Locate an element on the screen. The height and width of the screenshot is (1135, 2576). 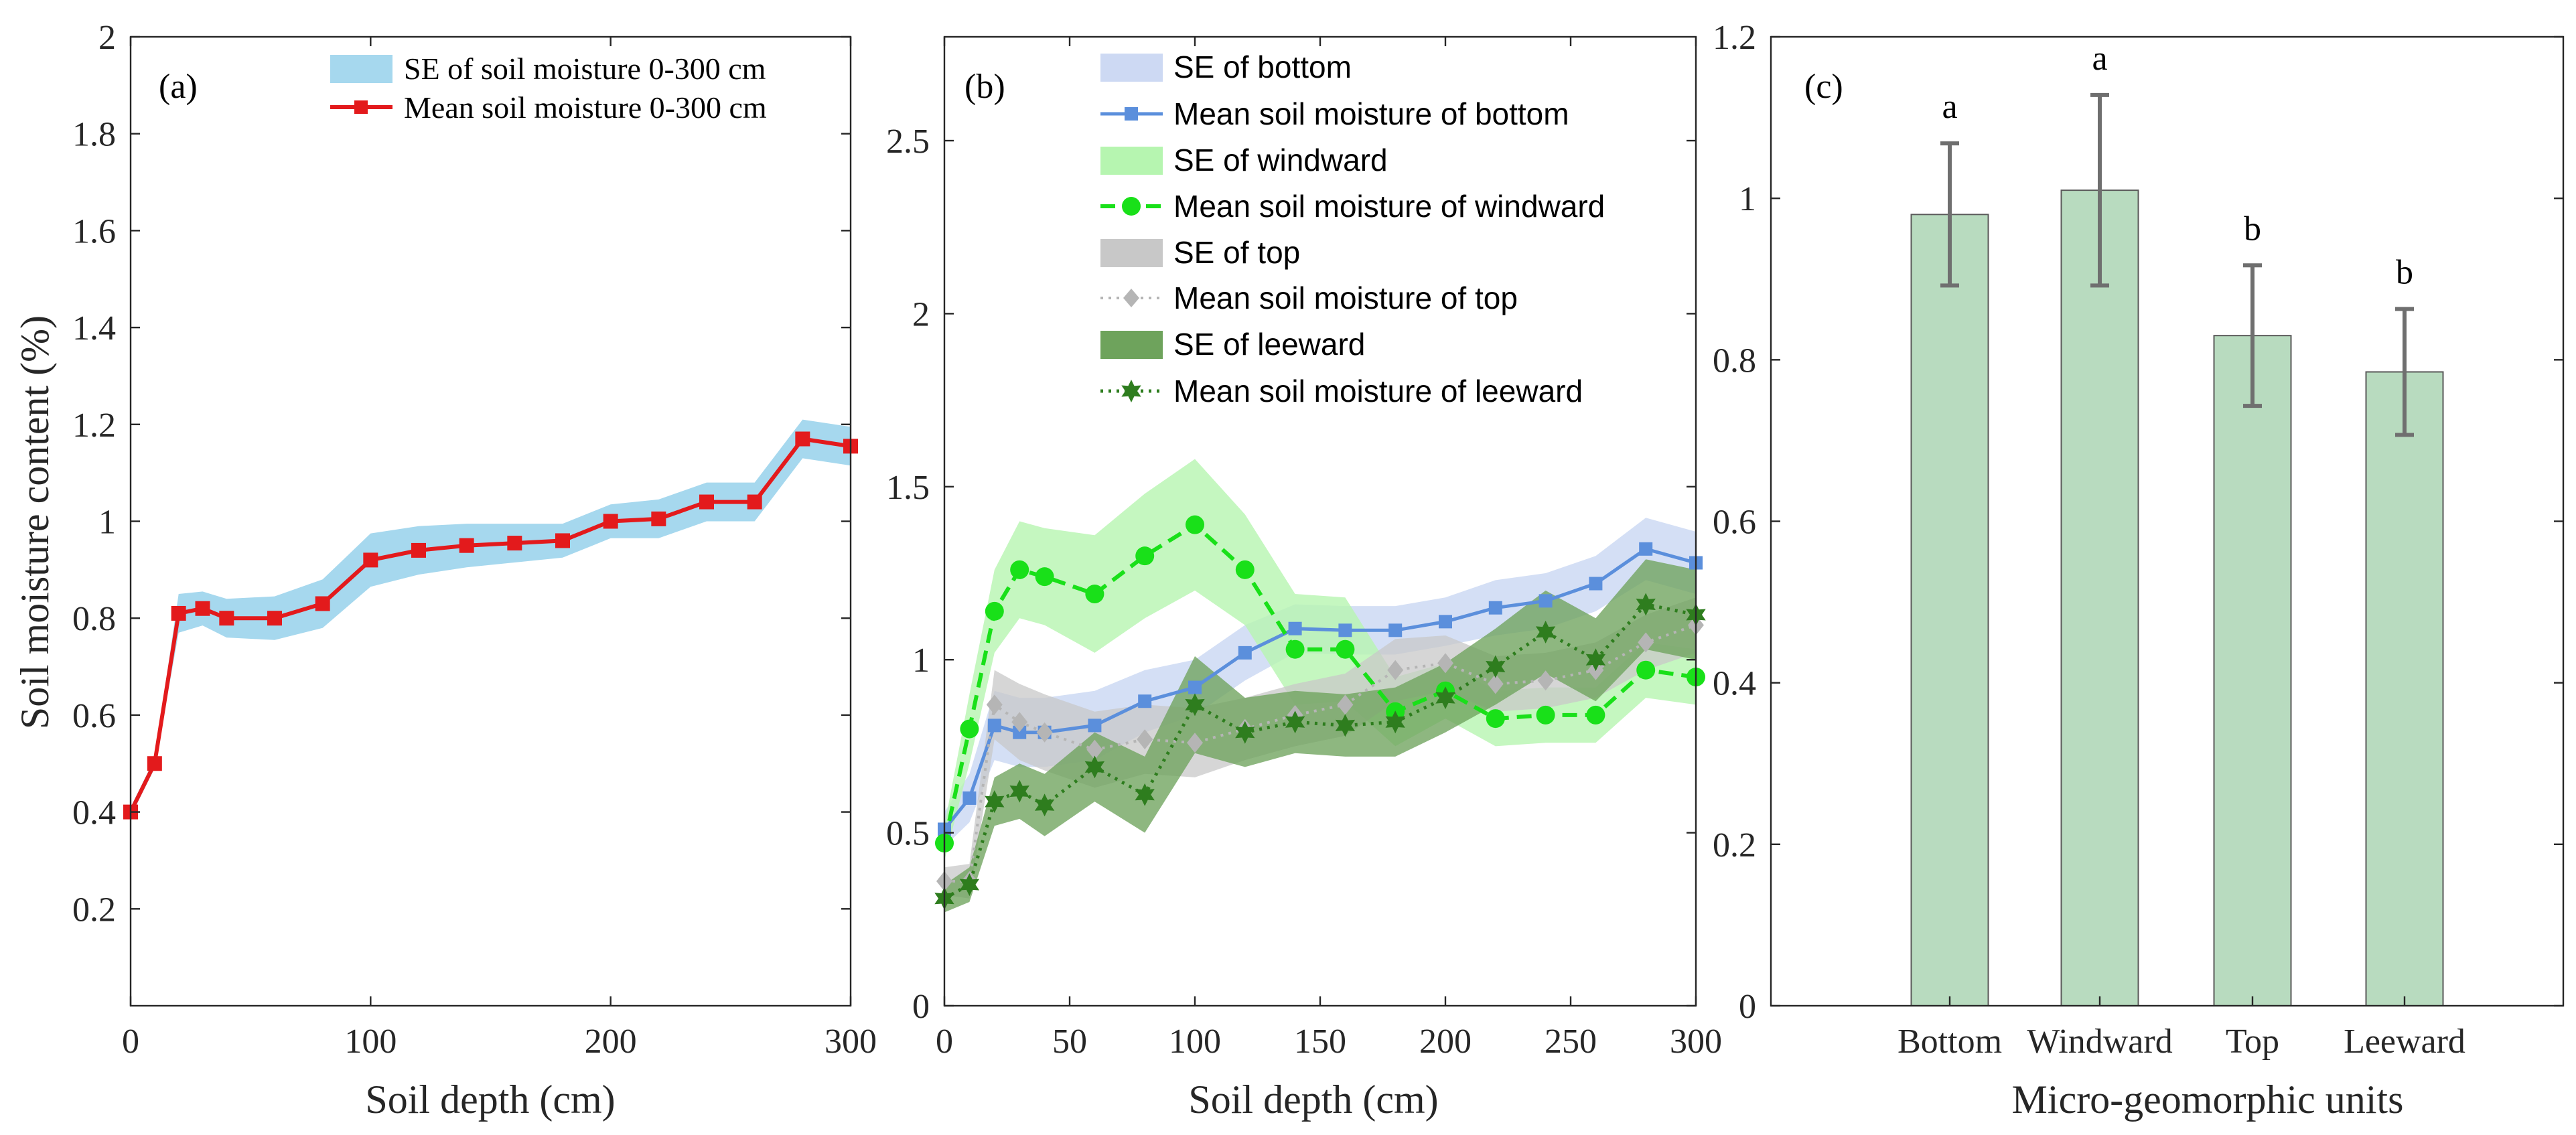
y-tick-label: 2 is located at coordinates (107, 38).